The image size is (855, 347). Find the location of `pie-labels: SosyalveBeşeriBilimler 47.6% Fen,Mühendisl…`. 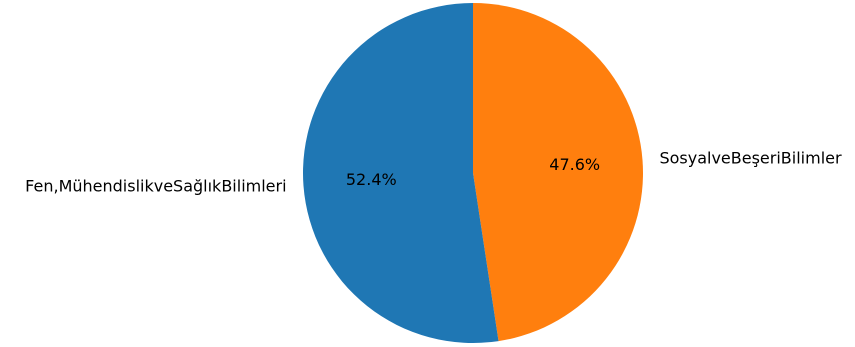

pie-labels: SosyalveBeşeriBilimler 47.6% Fen,Mühendisl… is located at coordinates (433, 171).